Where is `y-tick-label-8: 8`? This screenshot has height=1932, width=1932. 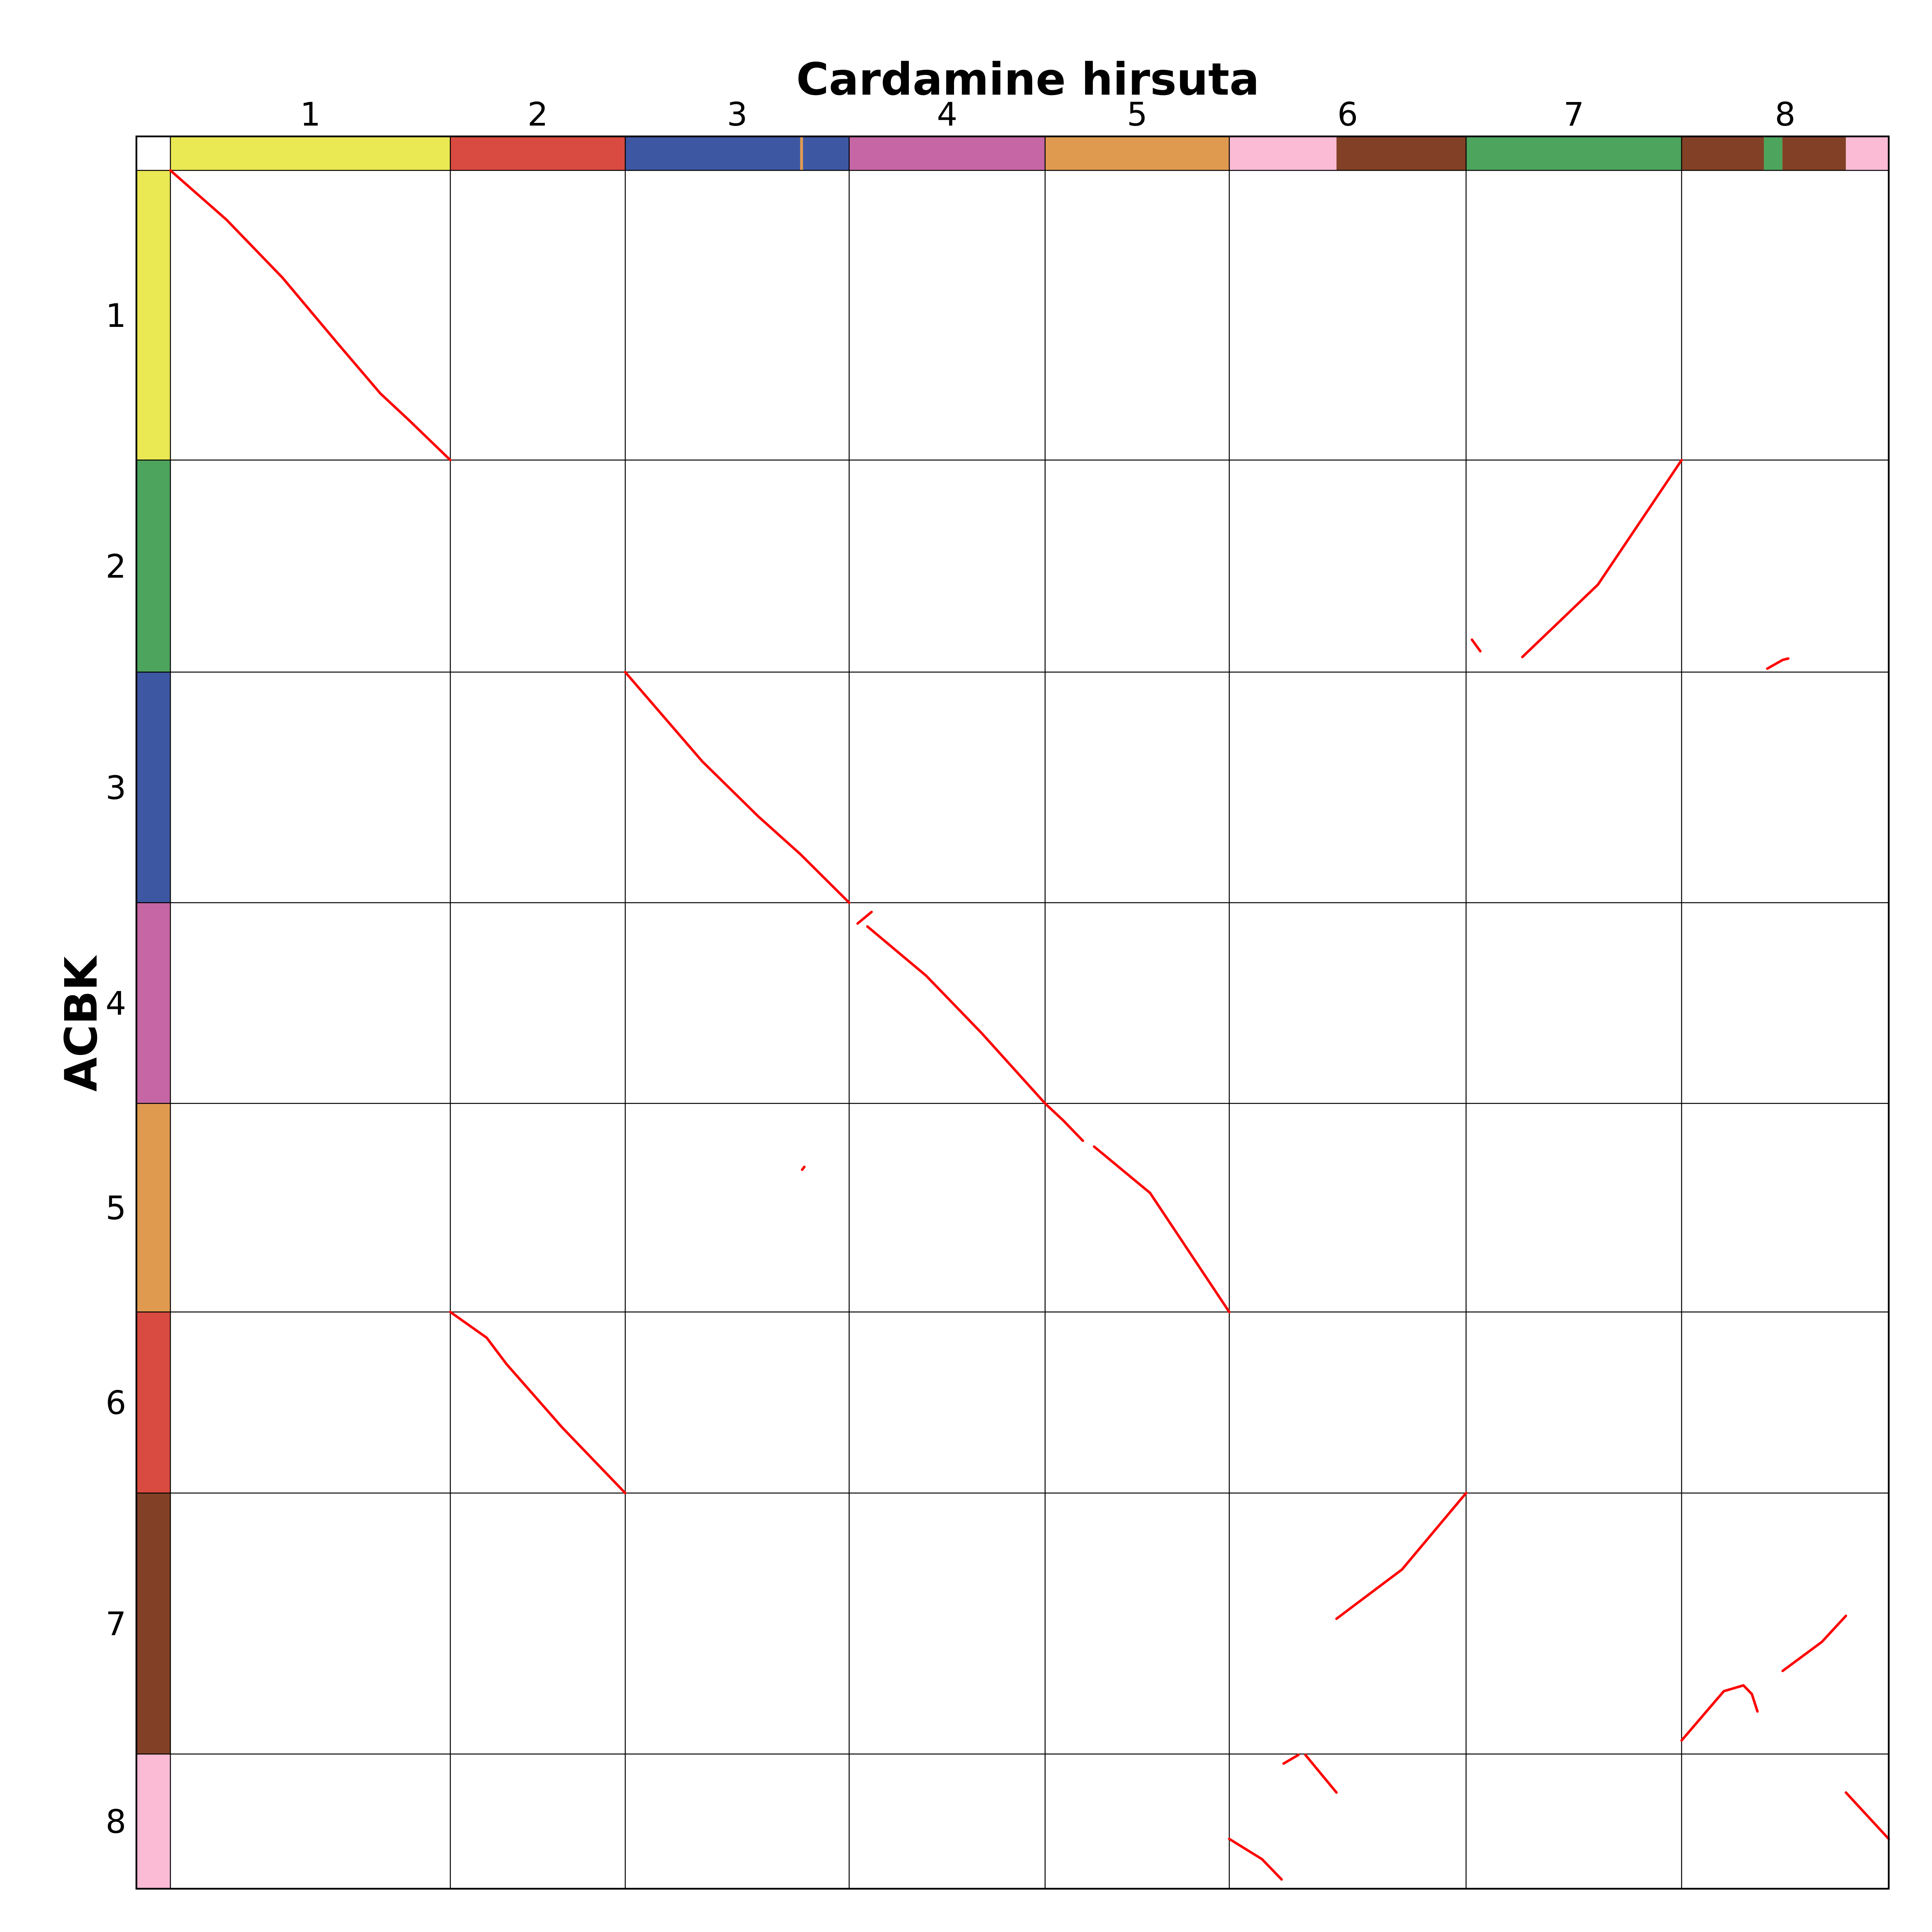
y-tick-label-8: 8 is located at coordinates (116, 1822).